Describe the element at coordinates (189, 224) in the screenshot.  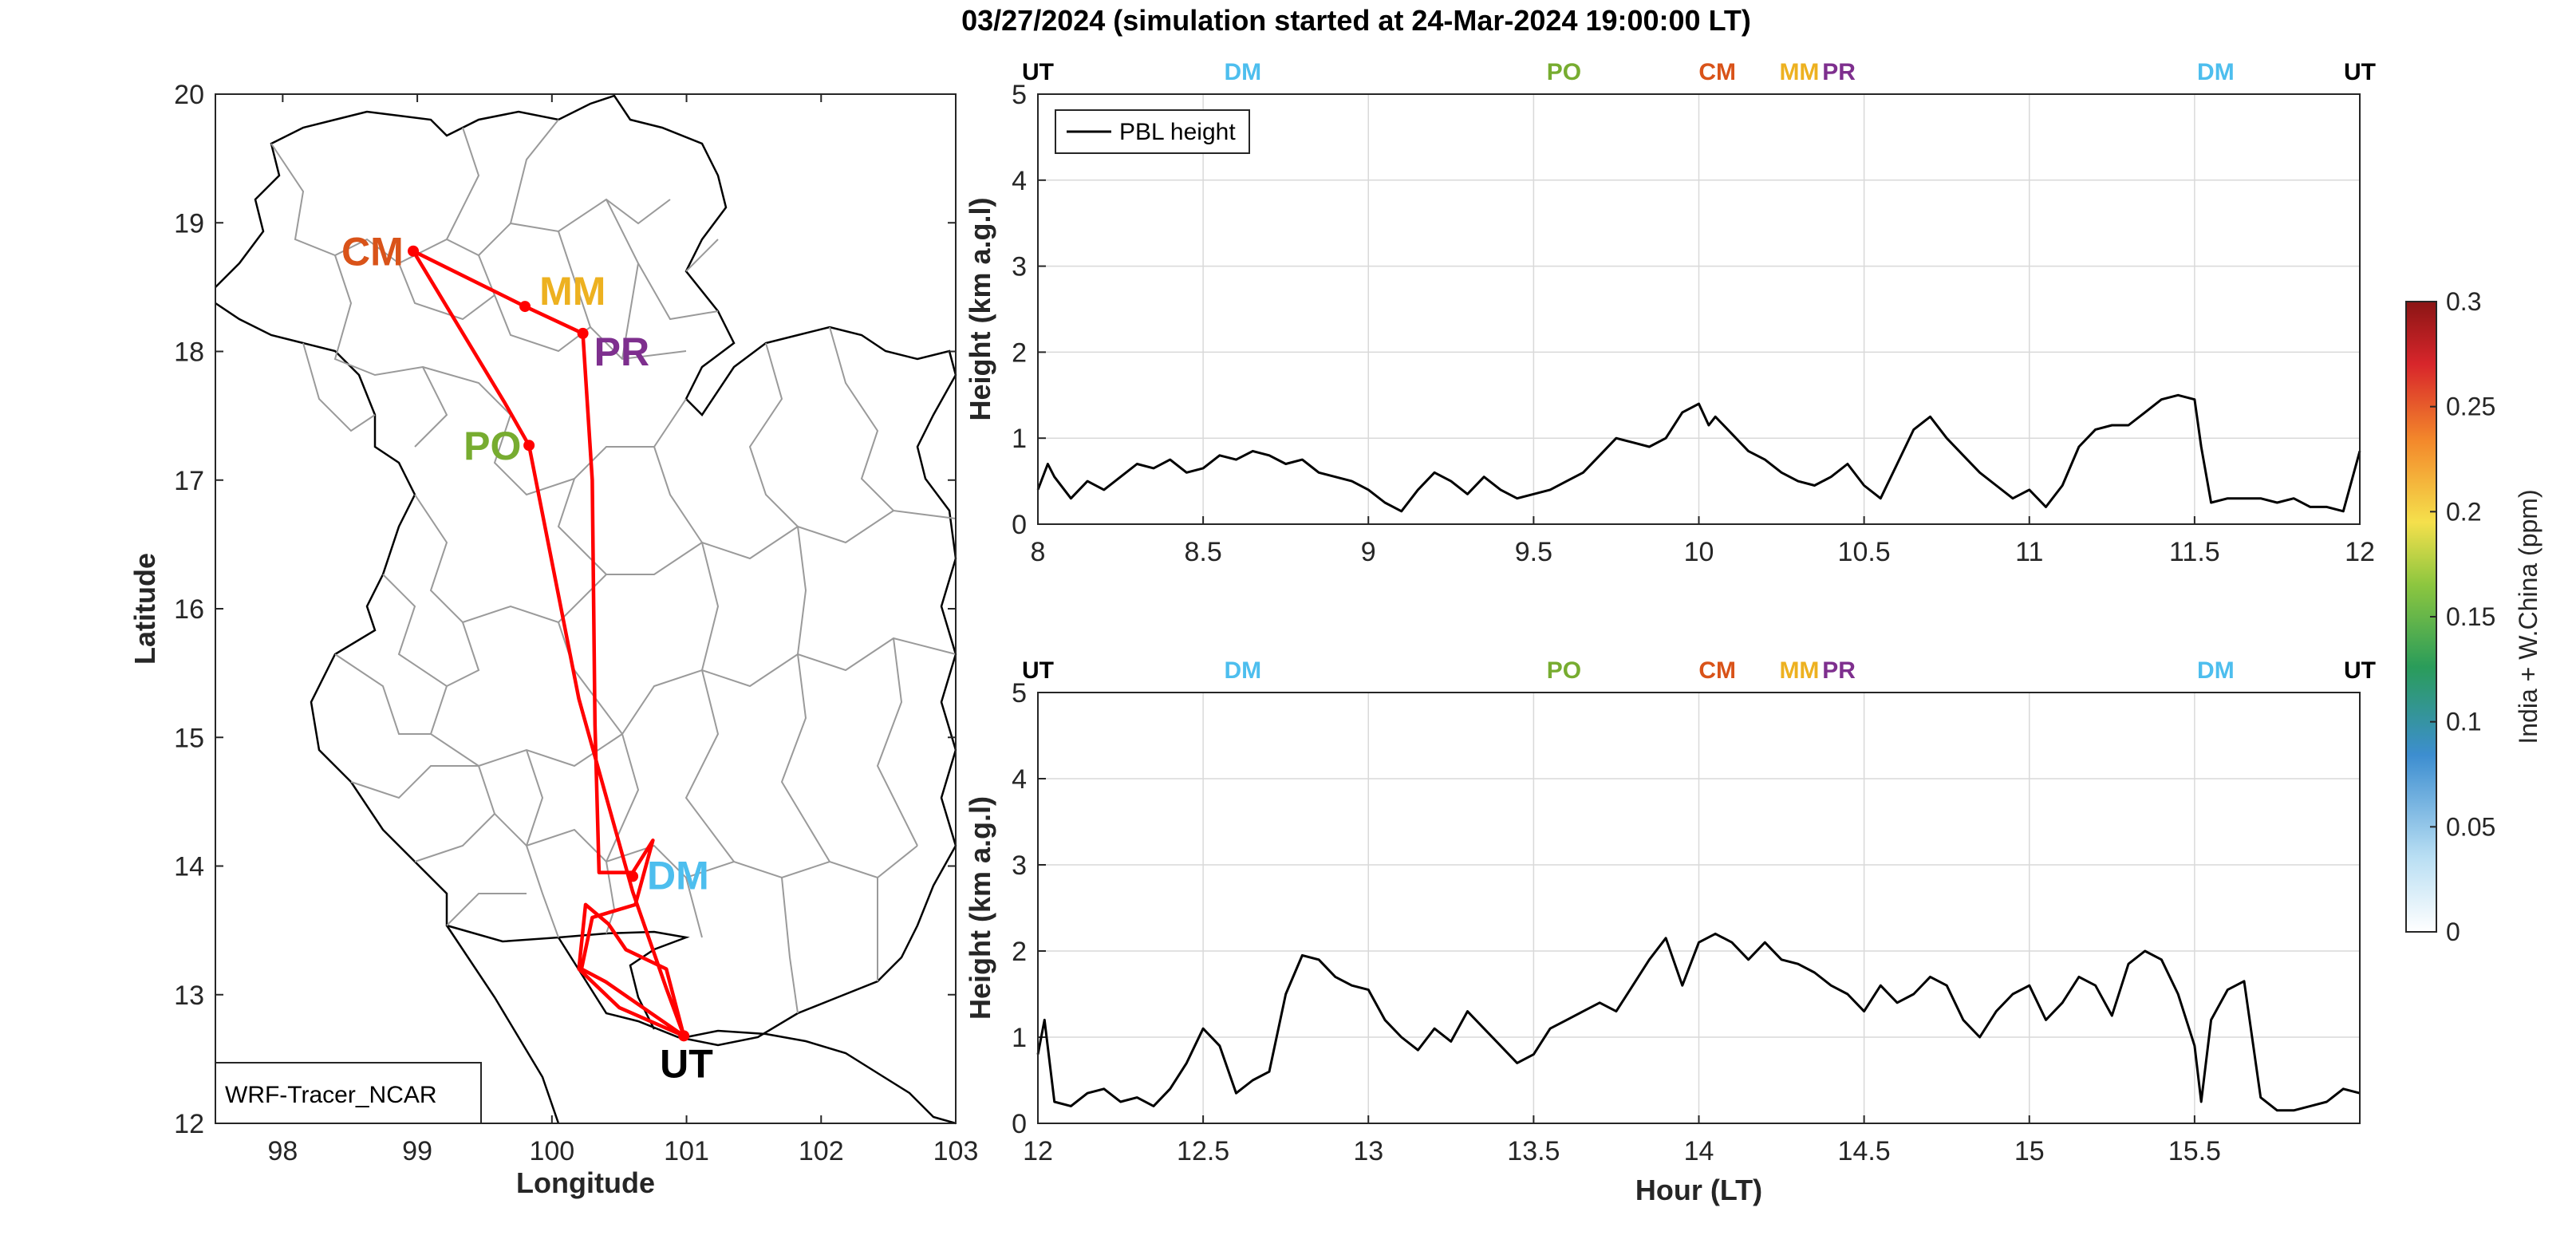
I see `map-y-tick-label: 19` at that location.